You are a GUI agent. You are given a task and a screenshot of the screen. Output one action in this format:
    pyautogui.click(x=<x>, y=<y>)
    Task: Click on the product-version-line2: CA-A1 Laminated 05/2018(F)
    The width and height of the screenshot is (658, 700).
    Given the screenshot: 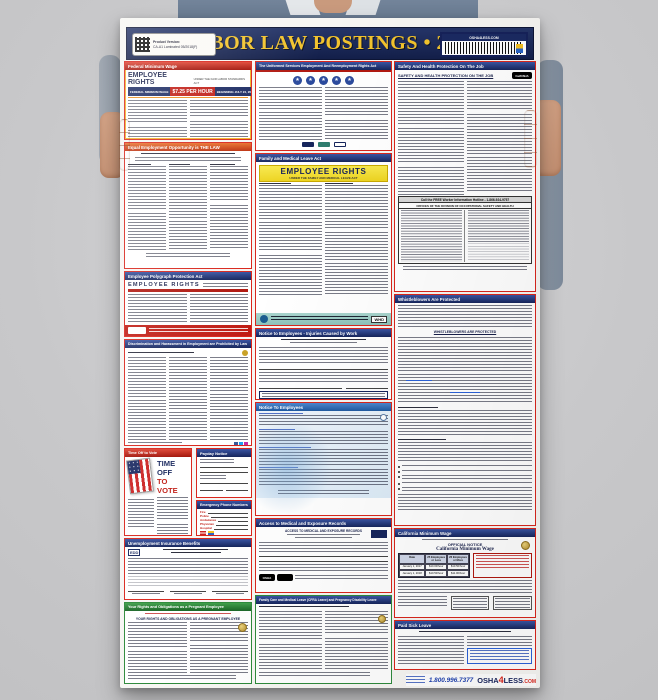 What is the action you would take?
    pyautogui.click(x=175, y=46)
    